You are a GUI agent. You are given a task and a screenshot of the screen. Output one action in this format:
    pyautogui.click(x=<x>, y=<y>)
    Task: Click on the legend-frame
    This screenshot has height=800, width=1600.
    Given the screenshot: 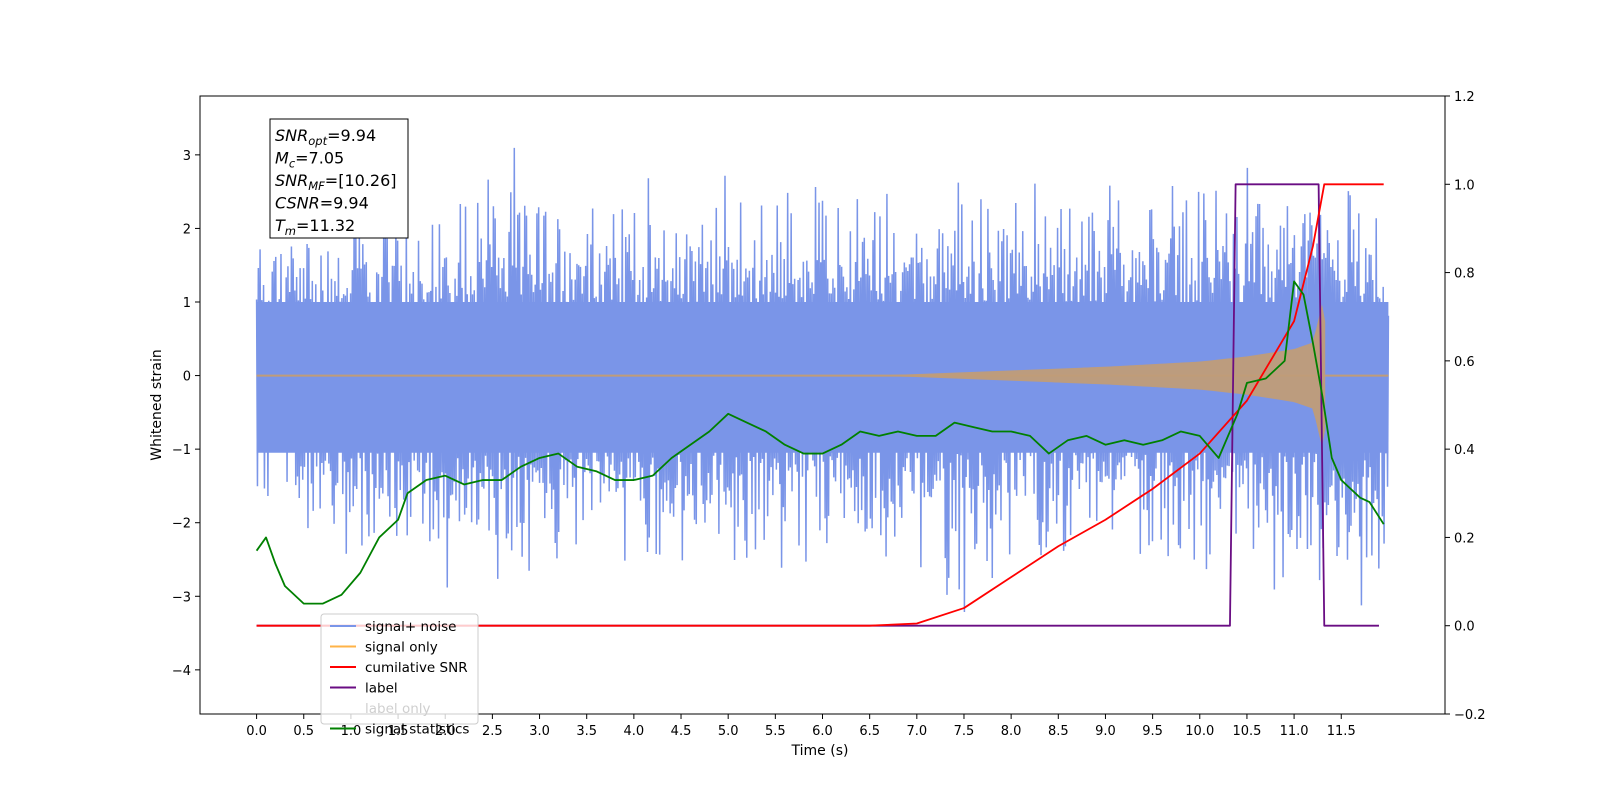 What is the action you would take?
    pyautogui.click(x=399, y=669)
    